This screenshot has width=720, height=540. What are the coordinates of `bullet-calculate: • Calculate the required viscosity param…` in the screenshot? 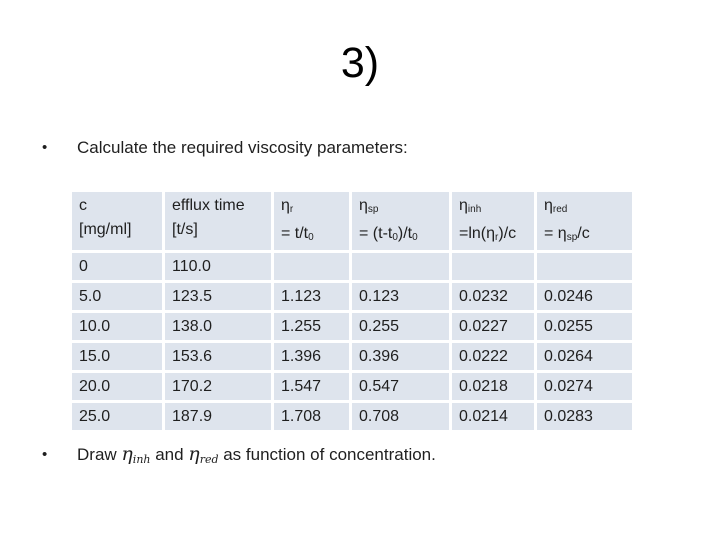 It's located at (225, 147).